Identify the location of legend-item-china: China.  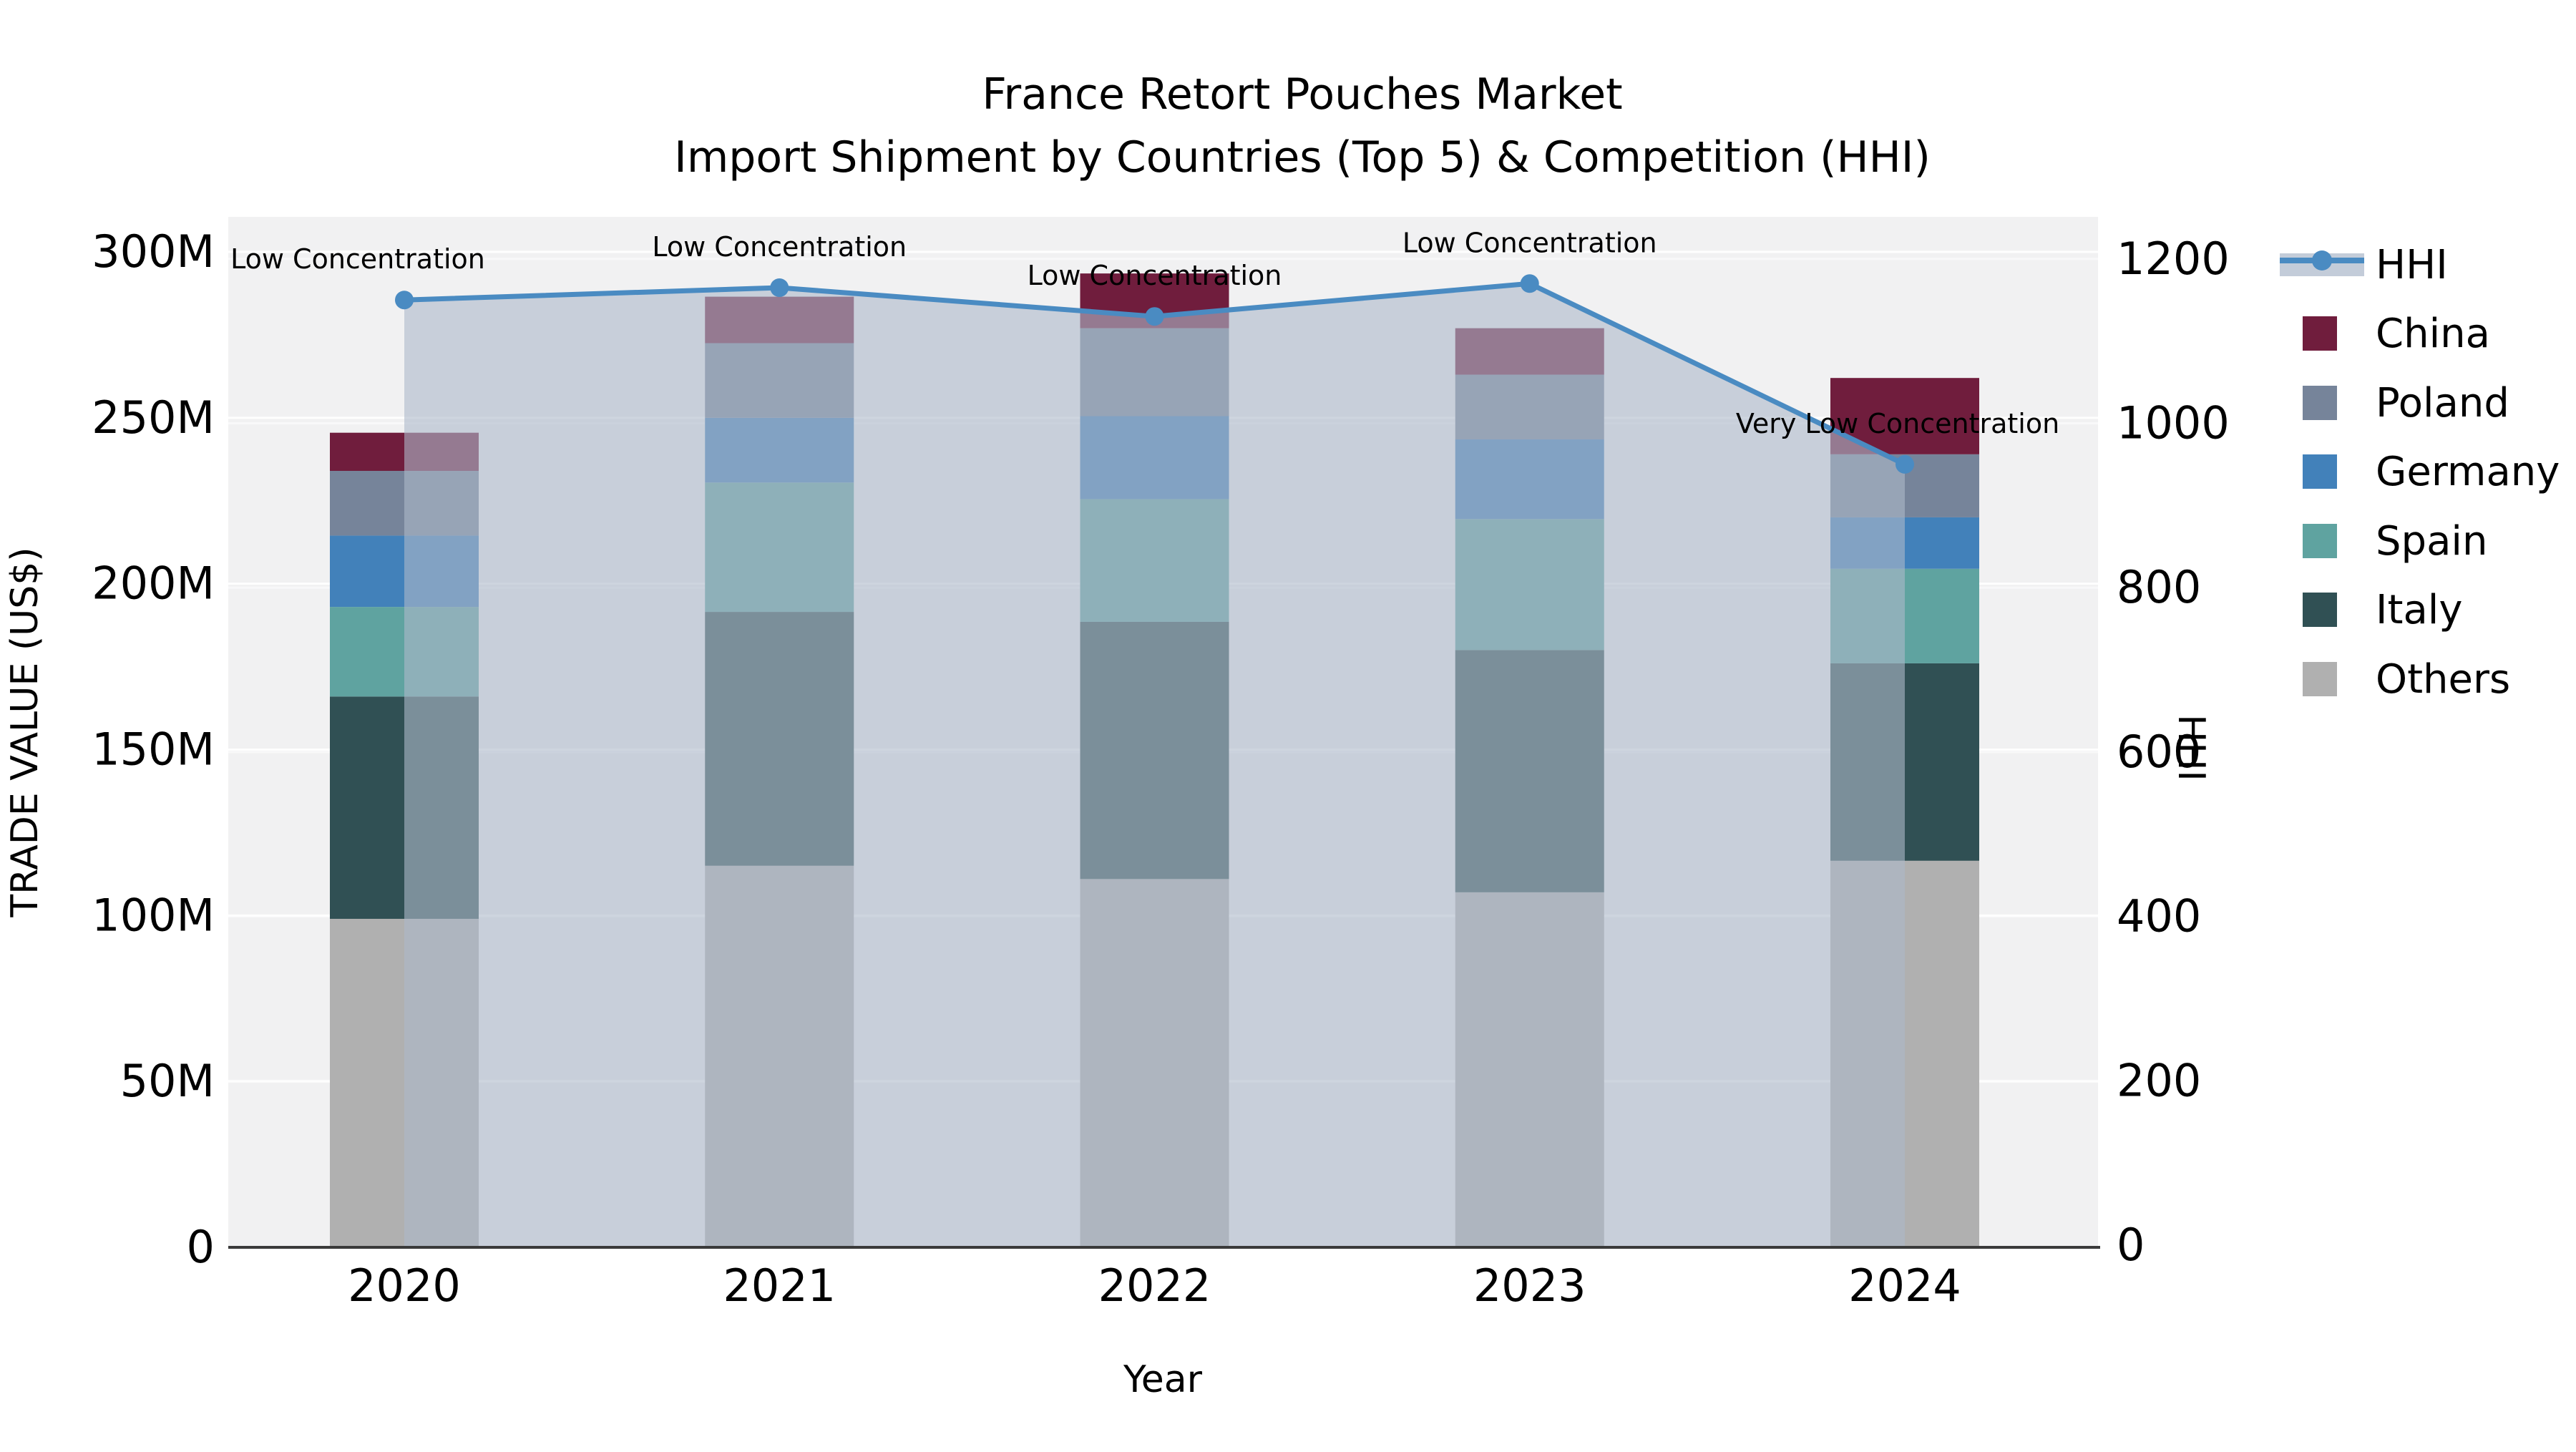
(2396, 334).